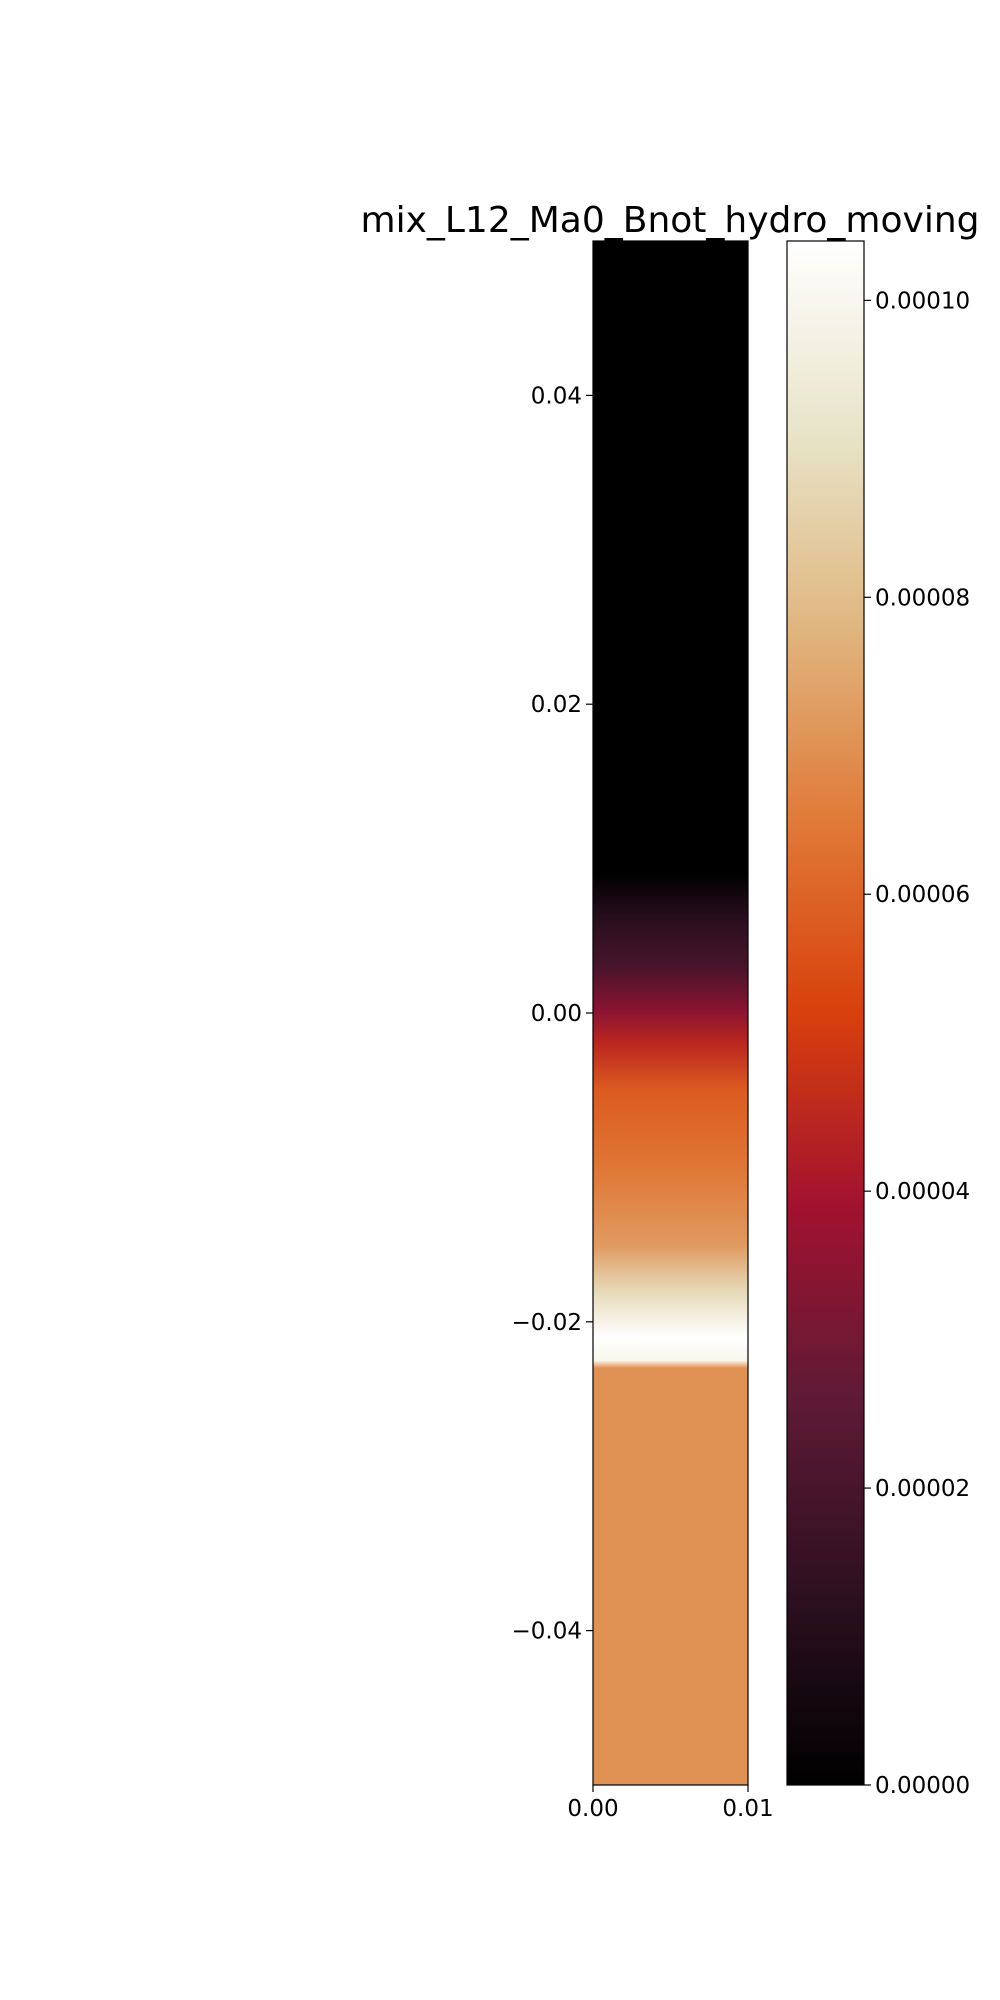 The height and width of the screenshot is (2000, 1000). I want to click on y-tick-label: 0.04, so click(556, 396).